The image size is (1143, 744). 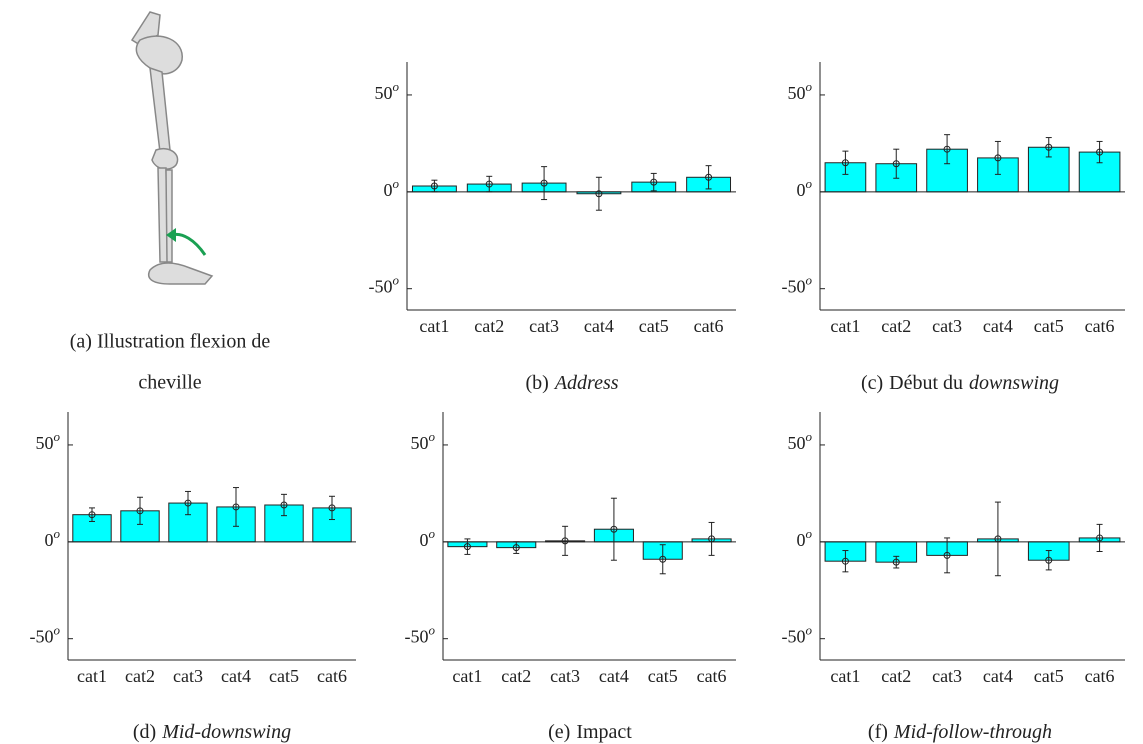 What do you see at coordinates (1099, 172) in the screenshot?
I see `bar` at bounding box center [1099, 172].